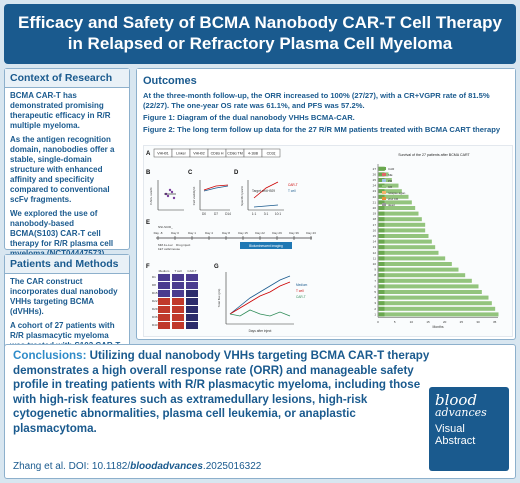 This screenshot has height=483, width=520. What do you see at coordinates (148, 267) in the screenshot?
I see `panel-label: F` at bounding box center [148, 267].